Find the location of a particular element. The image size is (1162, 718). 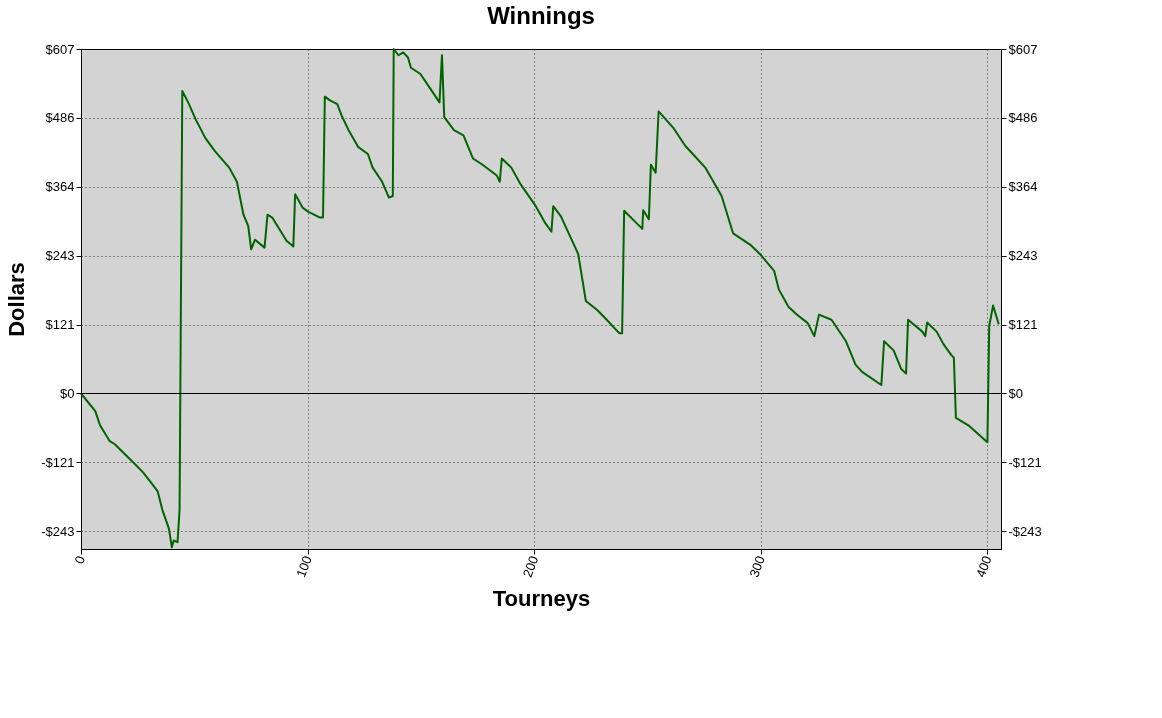

x-tick-label: 0 is located at coordinates (80, 559).